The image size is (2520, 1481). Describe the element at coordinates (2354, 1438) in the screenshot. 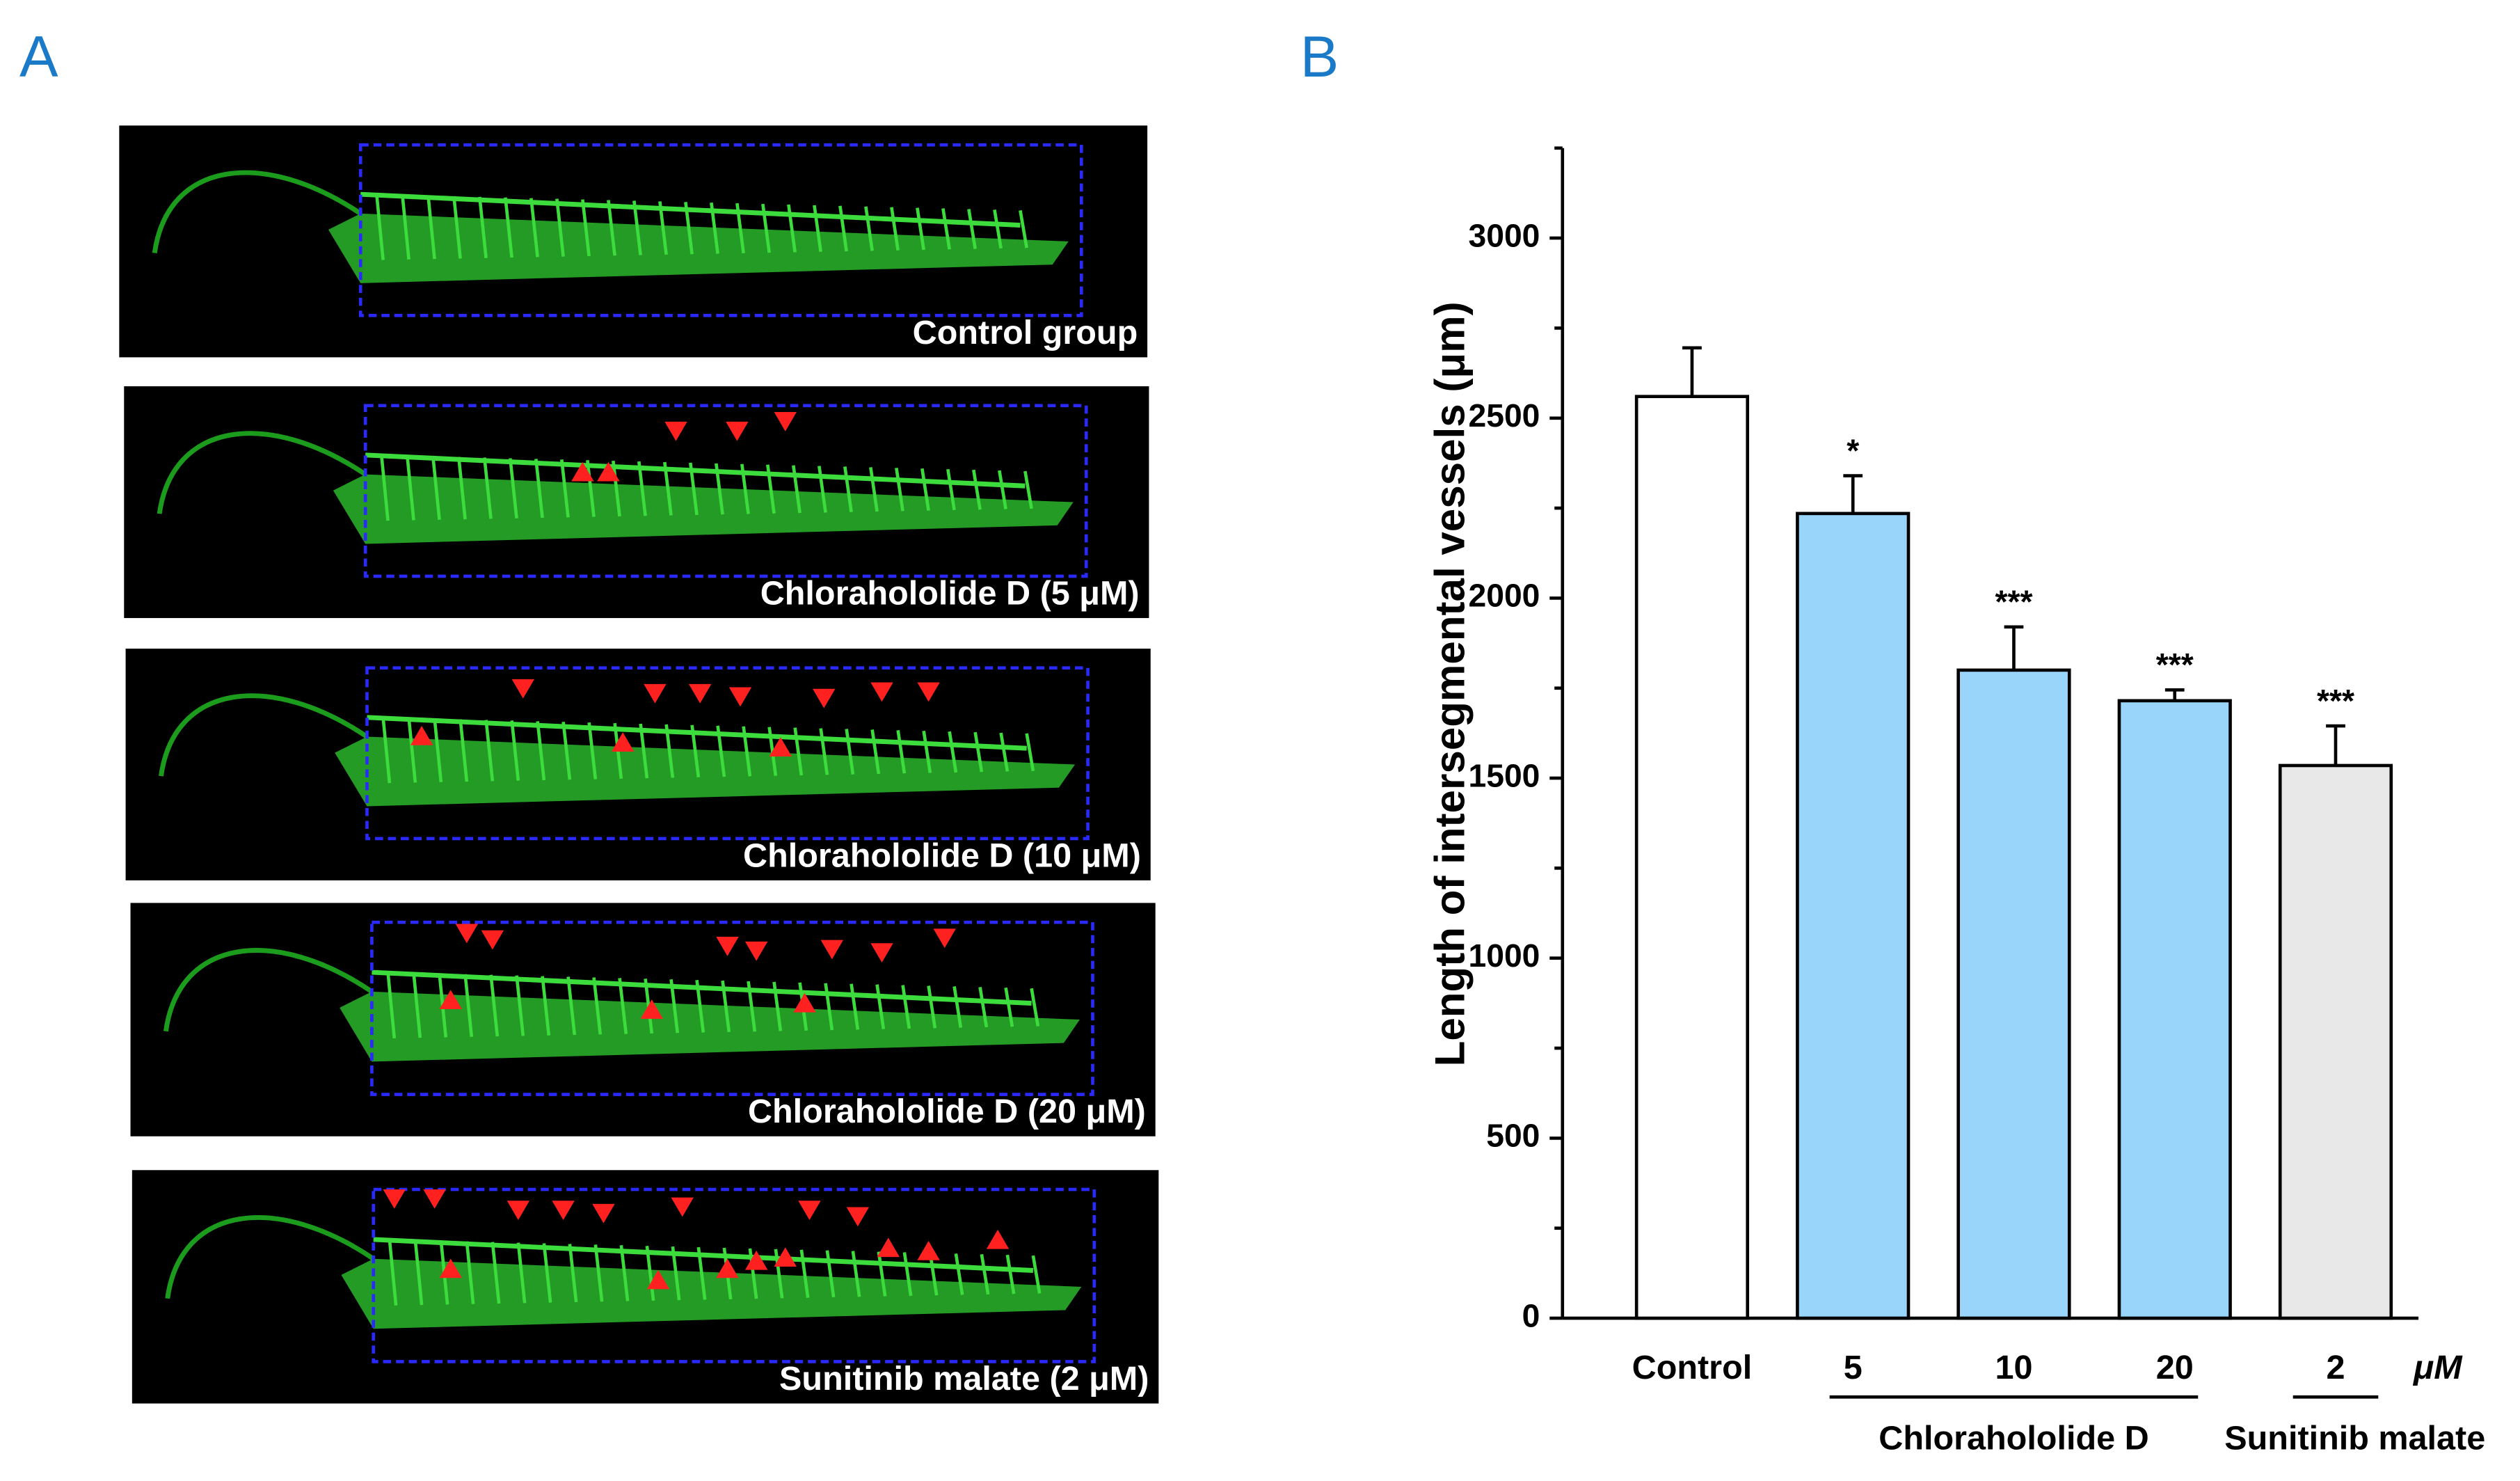

I see `group-label: Sunitinib malate` at that location.